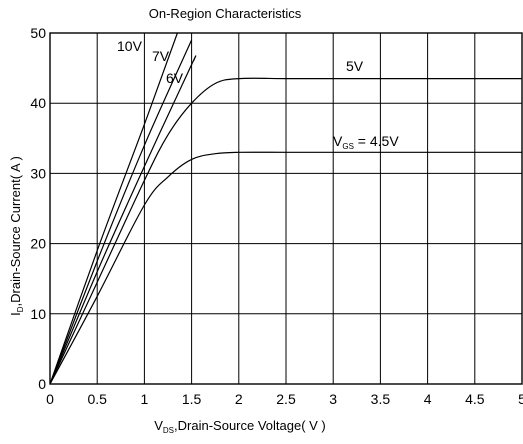 The width and height of the screenshot is (523, 444). What do you see at coordinates (520, 399) in the screenshot?
I see `x-tick-label: 5` at bounding box center [520, 399].